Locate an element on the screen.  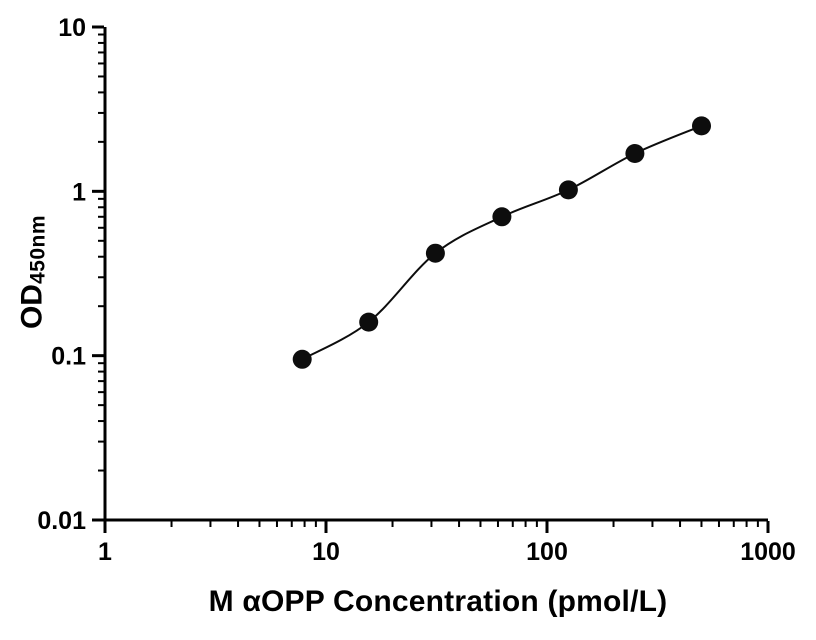
x-tick-label: 10 is located at coordinates (326, 552).